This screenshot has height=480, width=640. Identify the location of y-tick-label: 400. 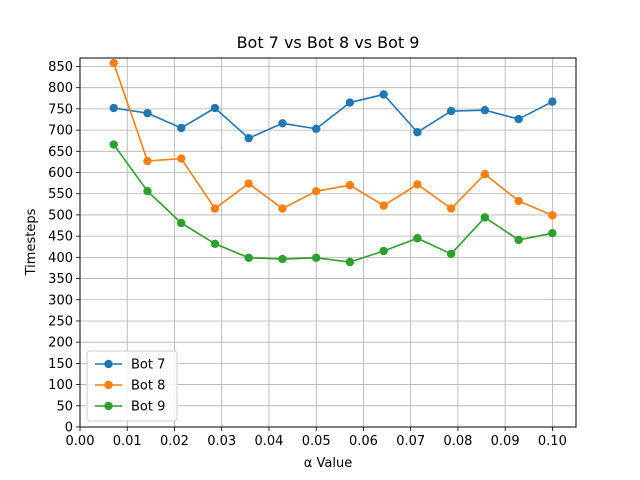
(60, 258).